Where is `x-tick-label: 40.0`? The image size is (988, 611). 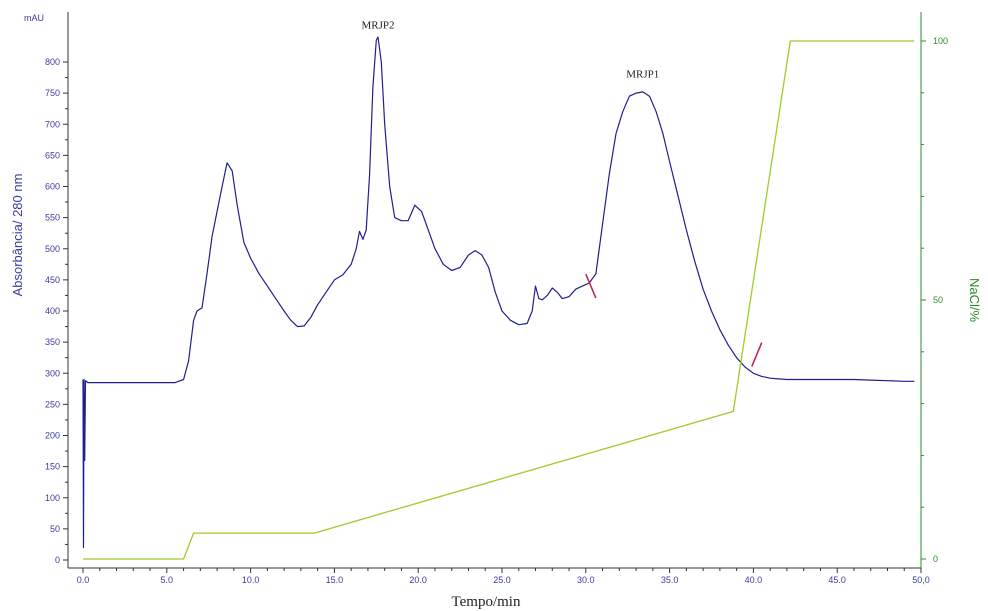
x-tick-label: 40.0 is located at coordinates (754, 580).